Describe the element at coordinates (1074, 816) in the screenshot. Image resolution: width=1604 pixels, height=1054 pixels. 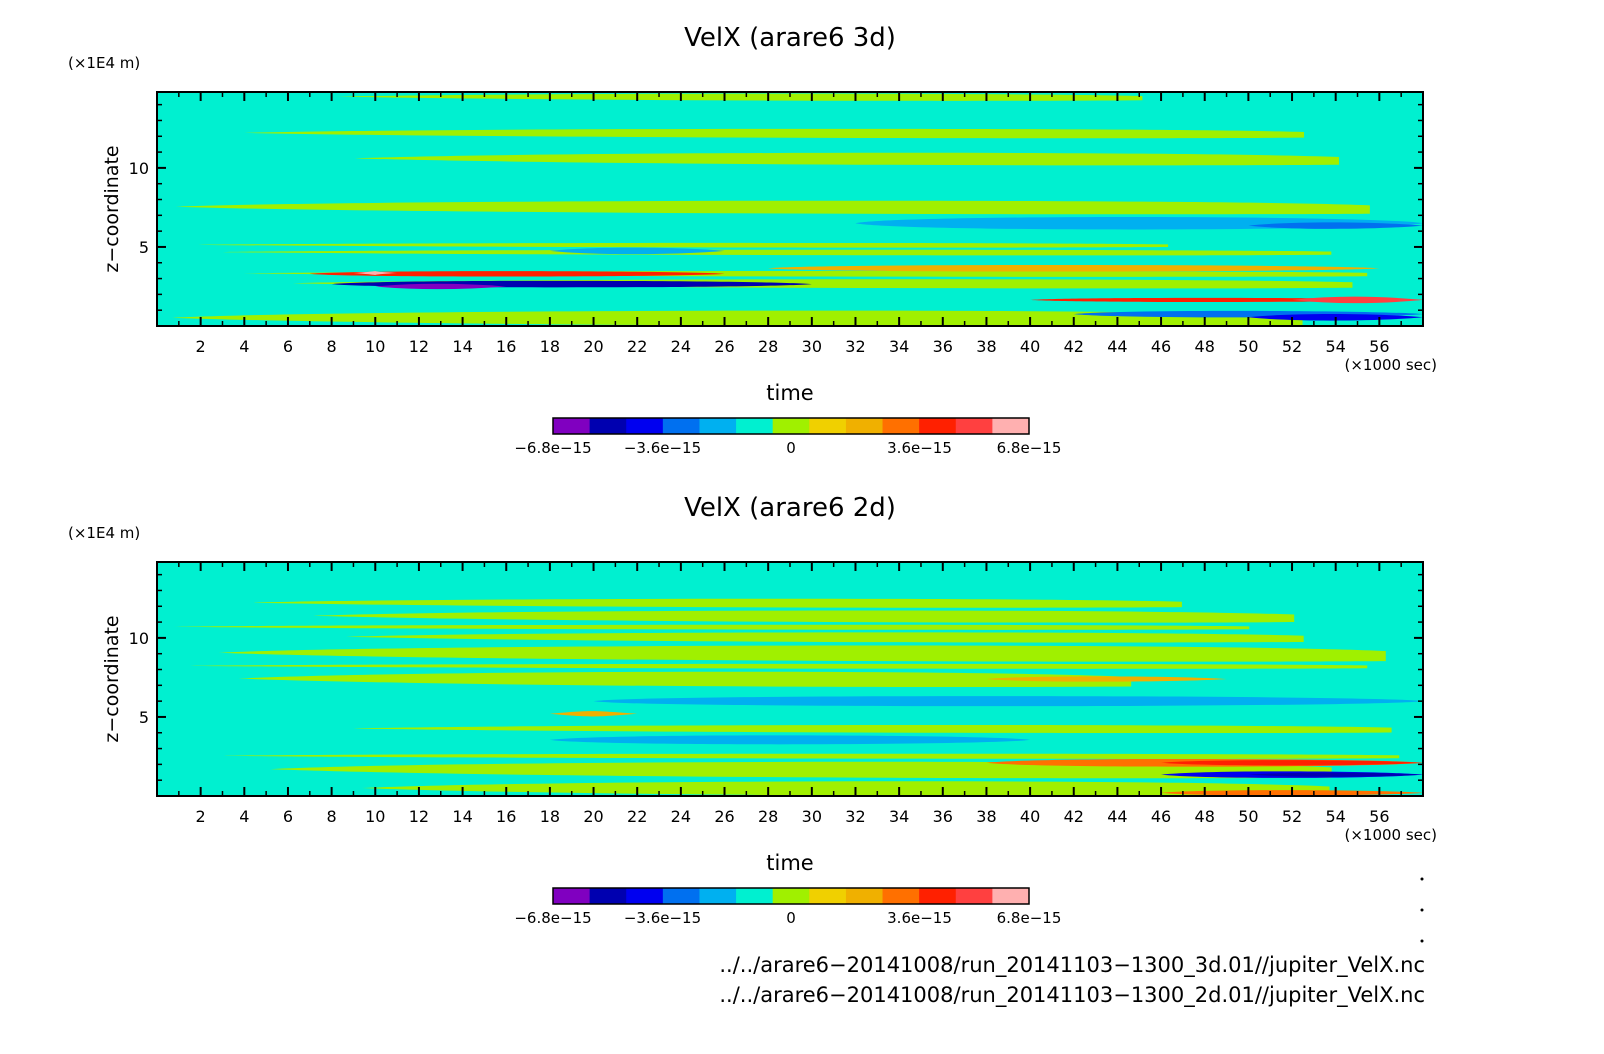
I see `x-tick-label: 42` at that location.